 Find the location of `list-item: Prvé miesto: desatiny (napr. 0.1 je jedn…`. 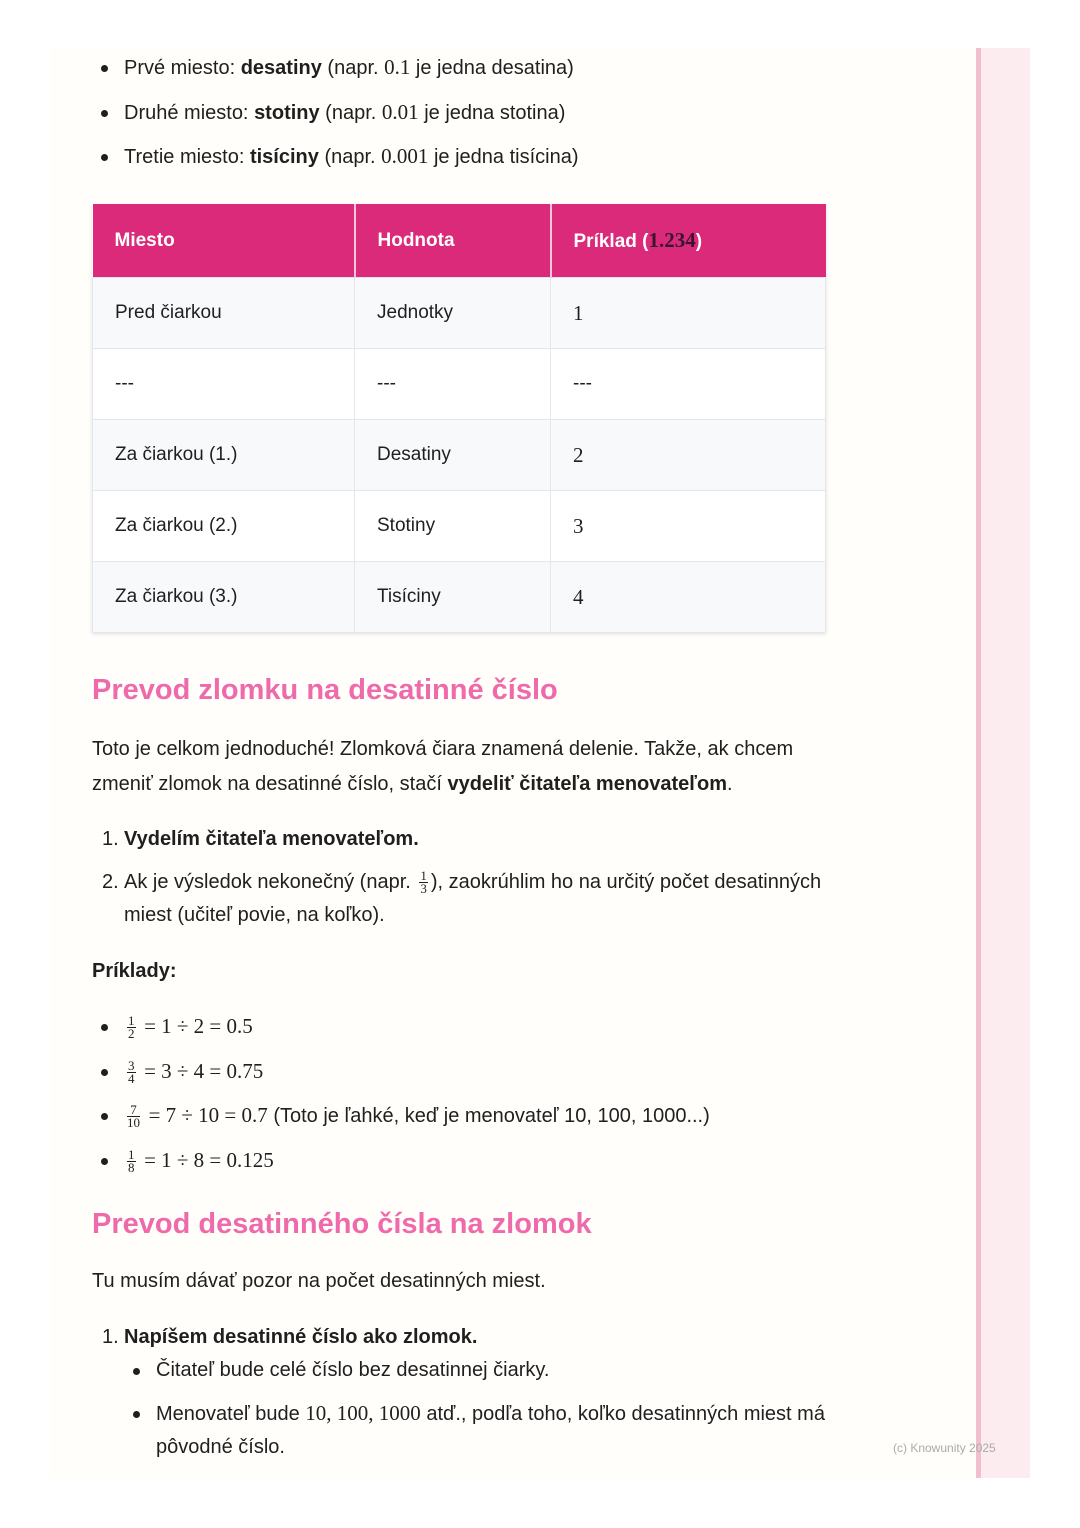

list-item: Prvé miesto: desatiny (napr. 0.1 je jedn… is located at coordinates (462, 68).